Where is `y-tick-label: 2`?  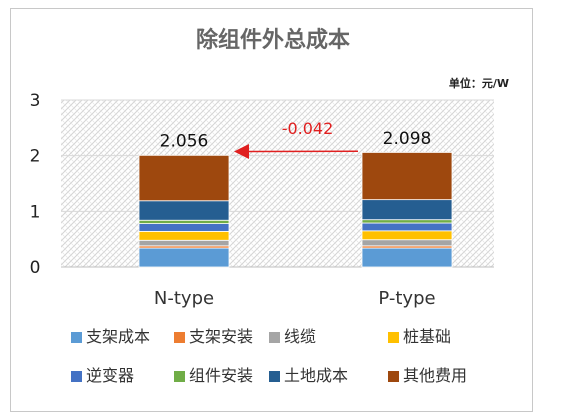 y-tick-label: 2 is located at coordinates (35, 157).